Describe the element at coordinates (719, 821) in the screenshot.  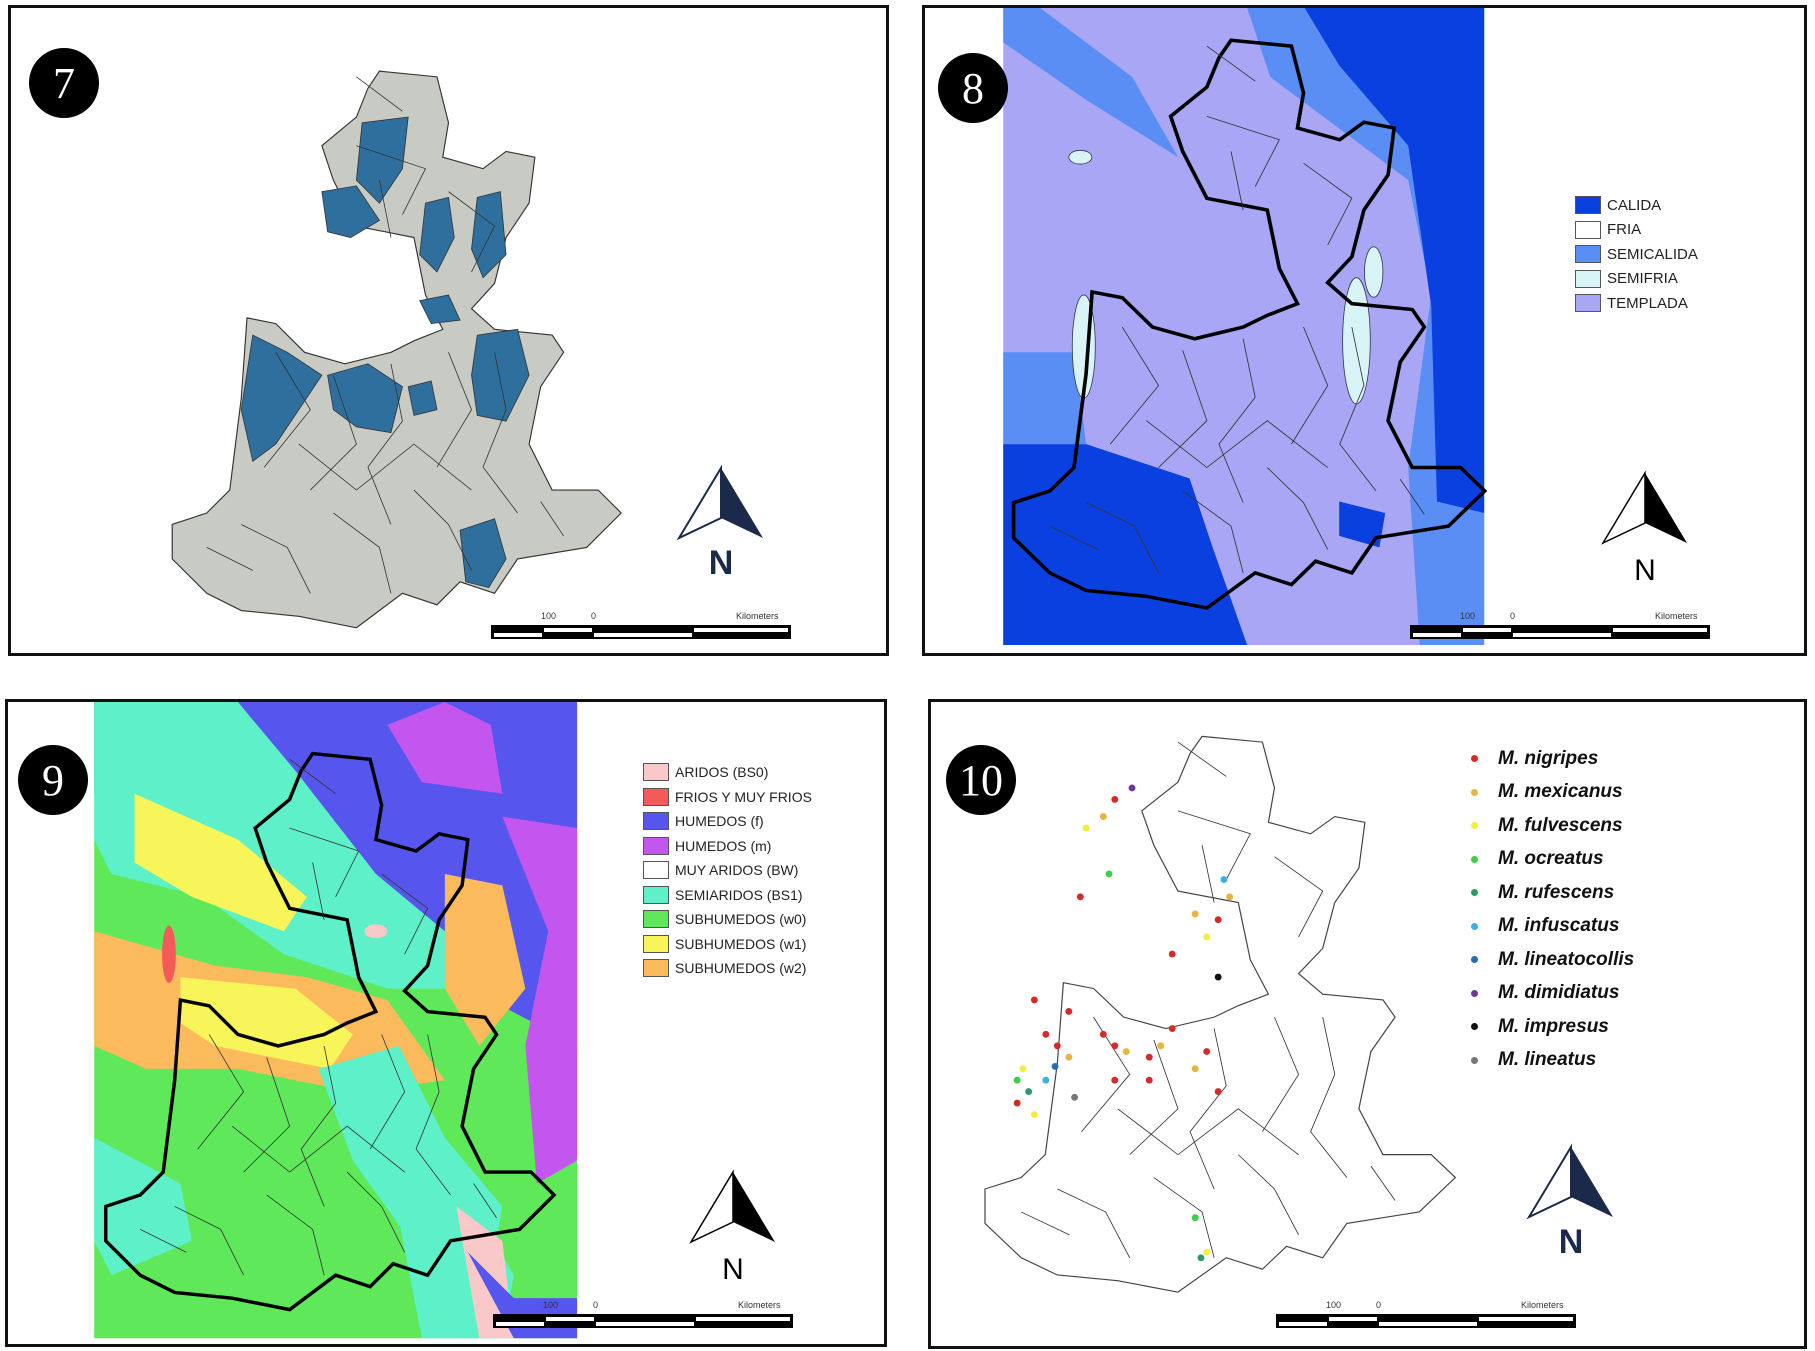
I see `legend-label: HUMEDOS (f)` at that location.